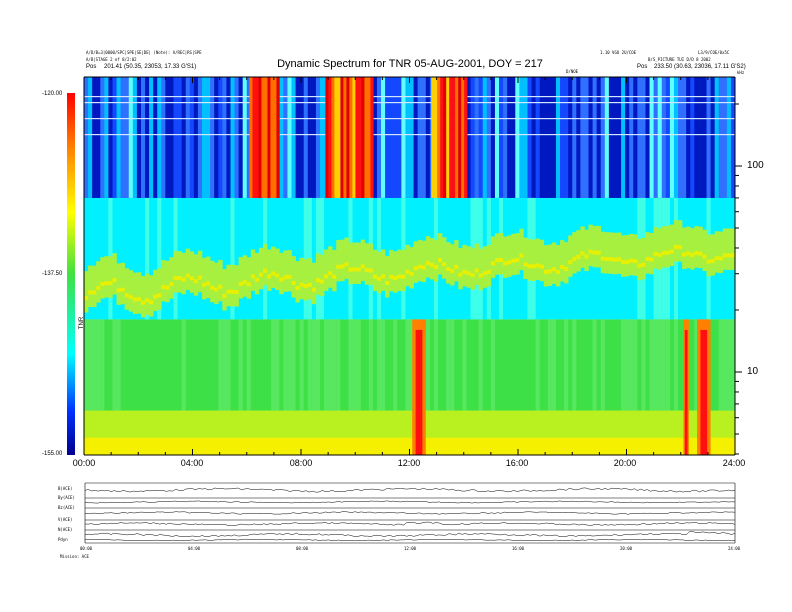  What do you see at coordinates (409, 446) in the screenshot?
I see `band-low-yellow` at bounding box center [409, 446].